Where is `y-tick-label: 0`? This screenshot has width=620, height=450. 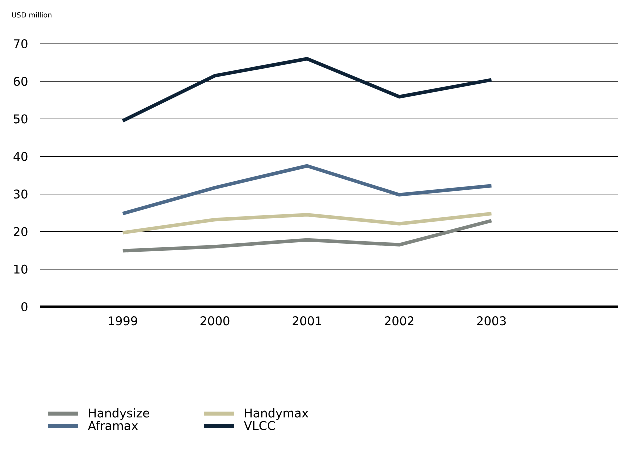 y-tick-label: 0 is located at coordinates (25, 307).